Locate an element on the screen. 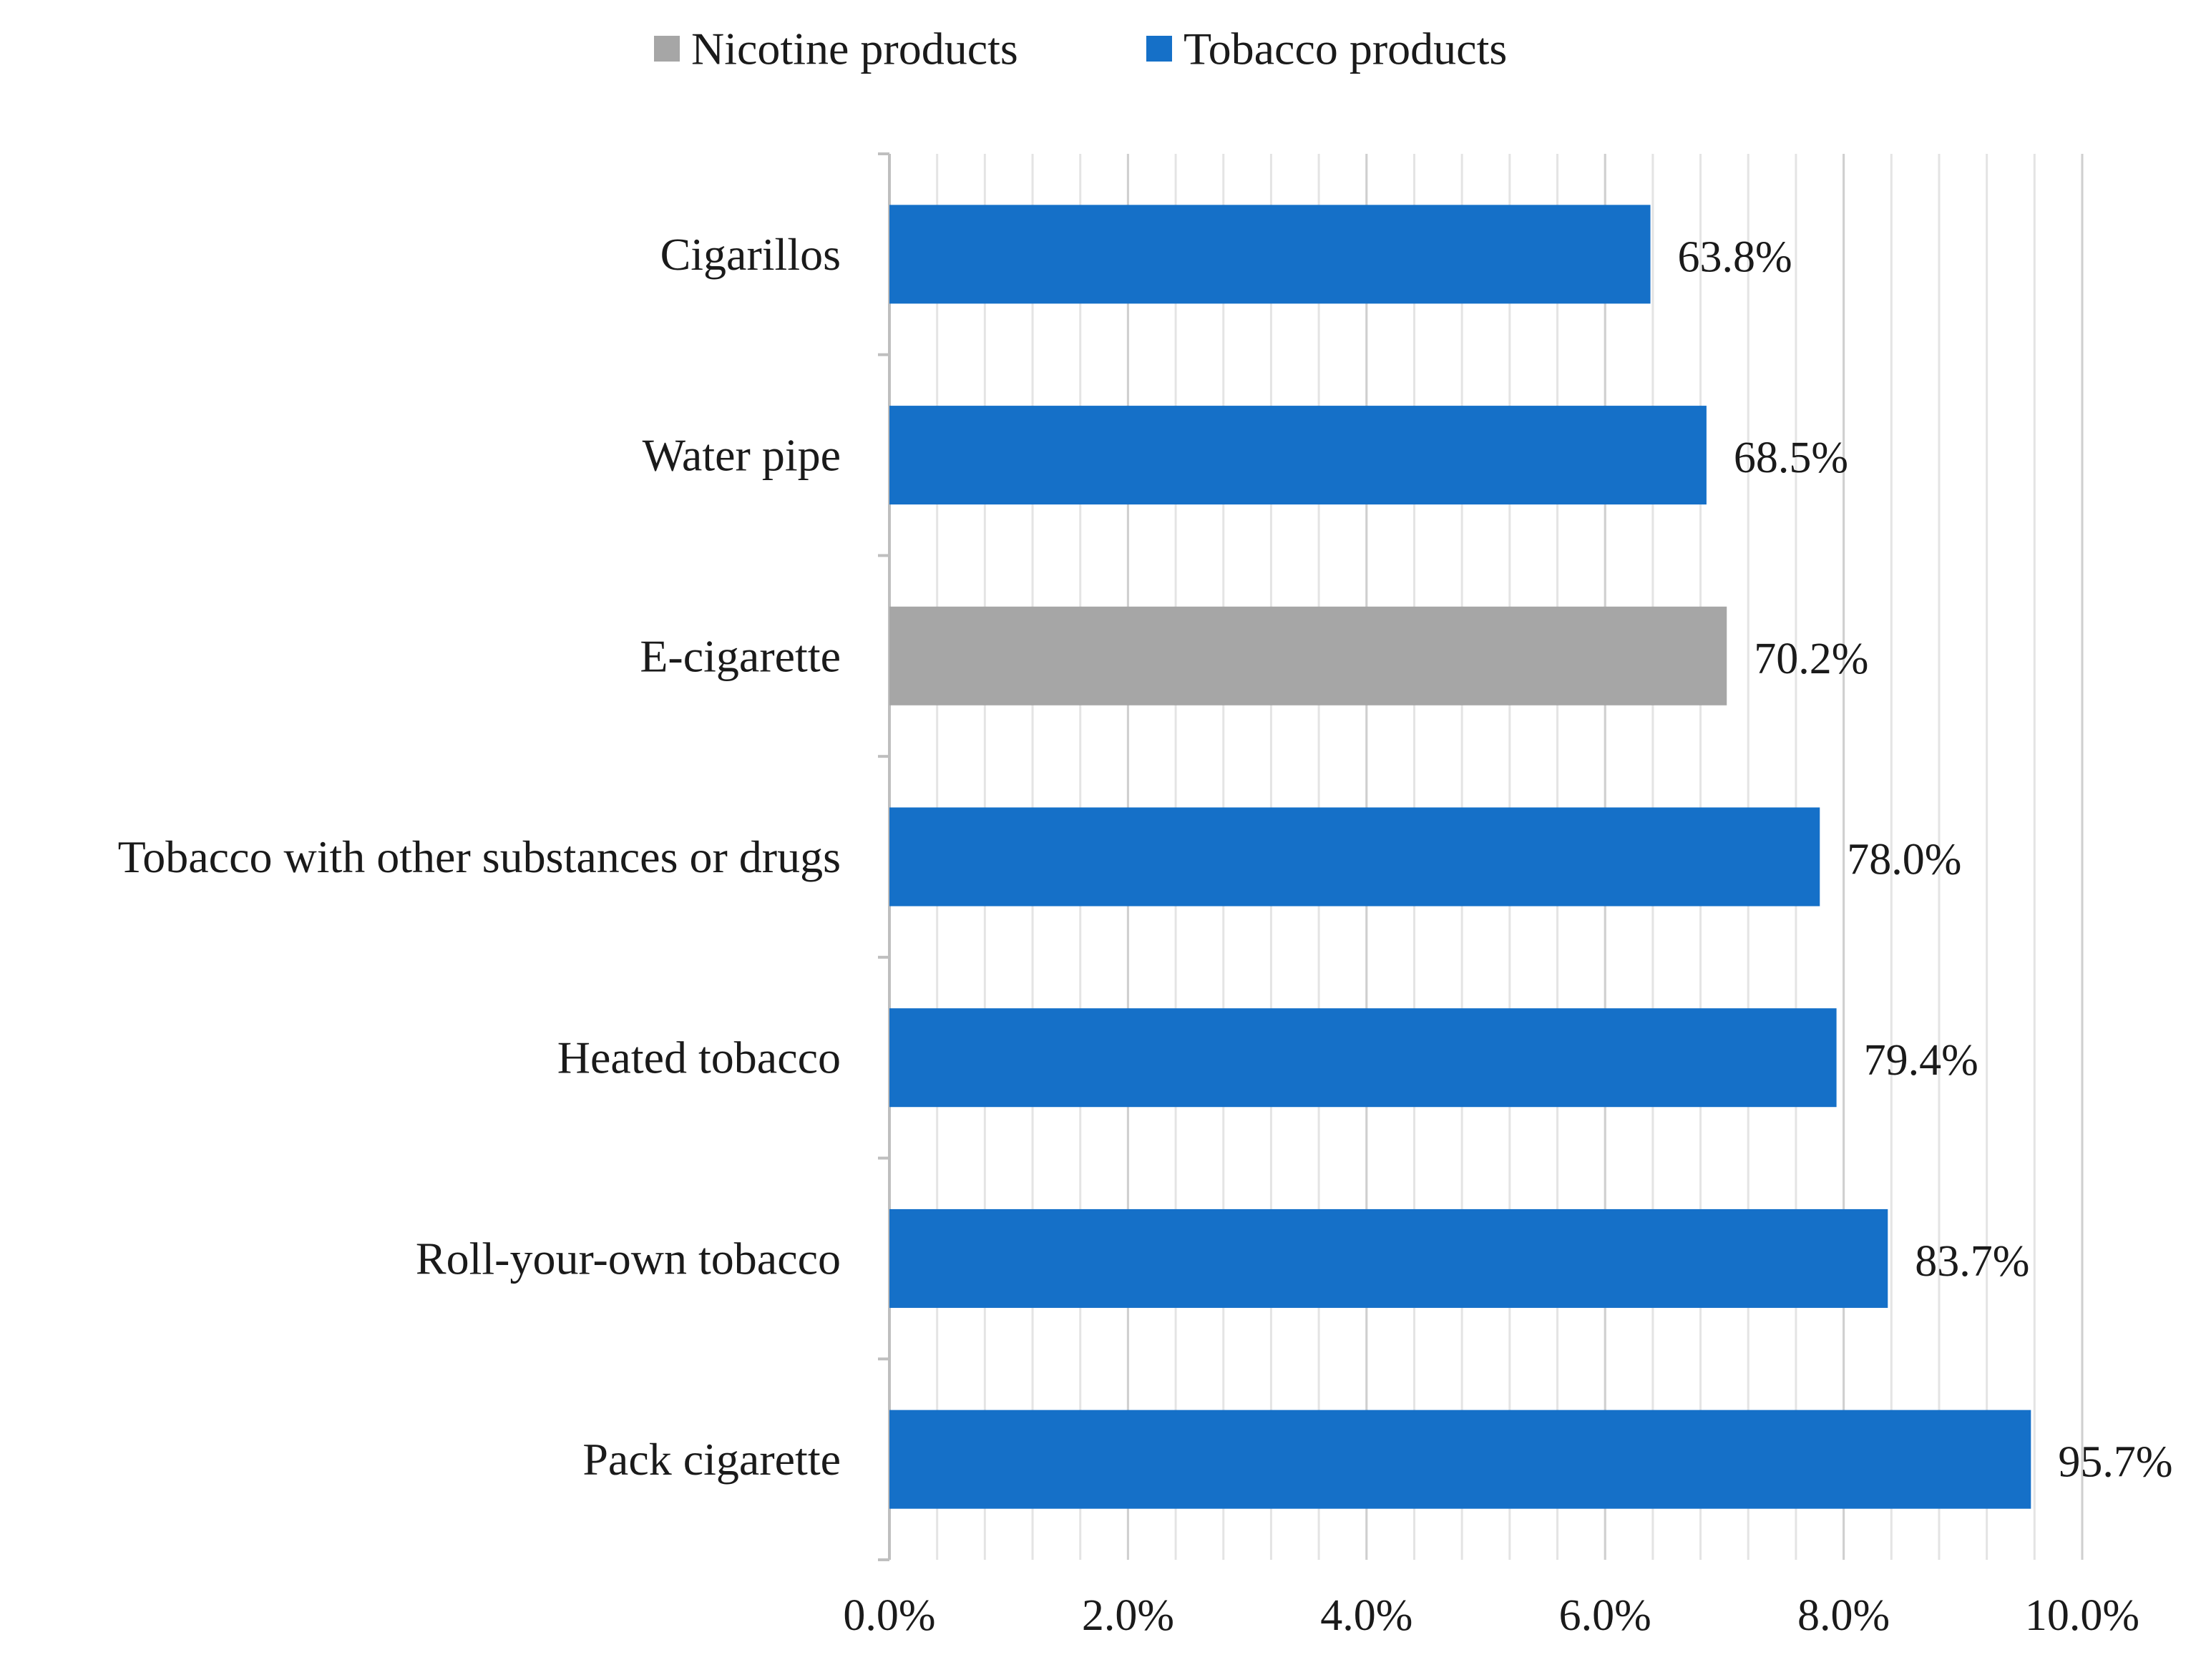 Image resolution: width=2201 pixels, height=1680 pixels. x-tick-label: 10.0% is located at coordinates (2082, 1615).